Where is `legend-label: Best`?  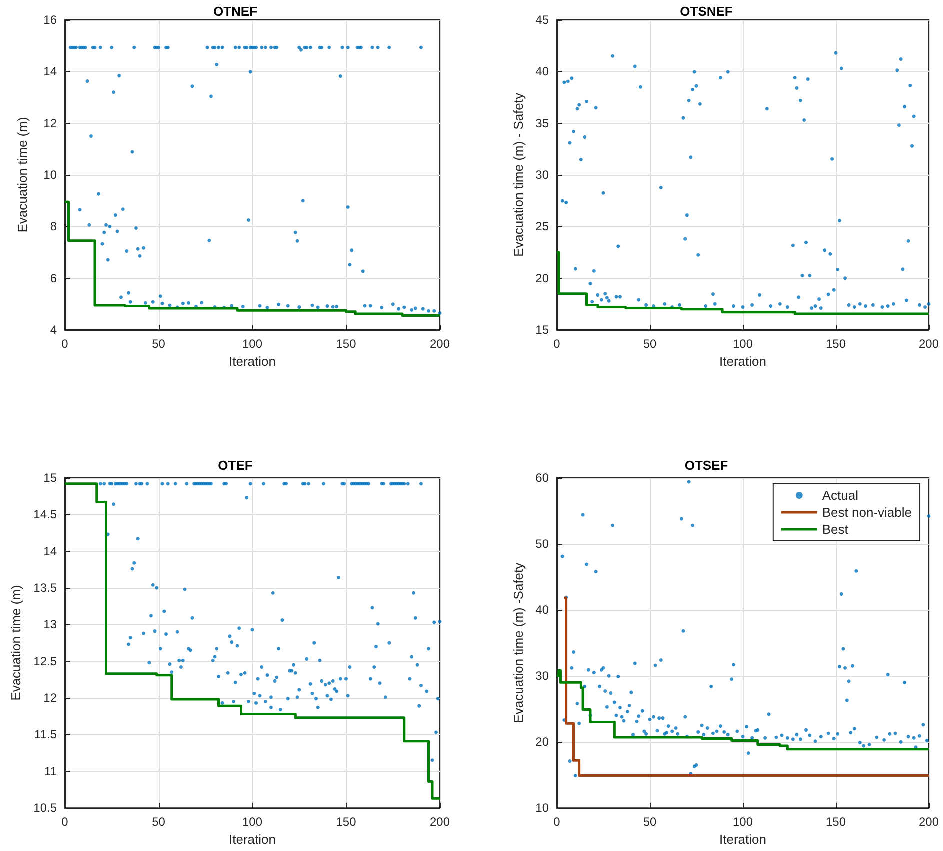 legend-label: Best is located at coordinates (835, 529).